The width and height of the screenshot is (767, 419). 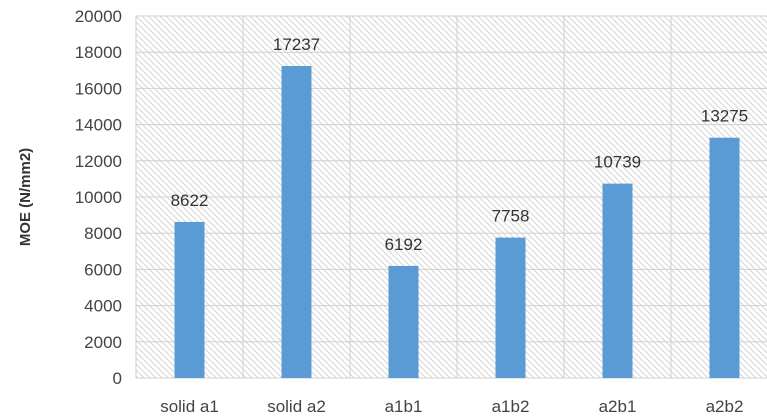 I want to click on y-tick-label: 18000, so click(x=98, y=52).